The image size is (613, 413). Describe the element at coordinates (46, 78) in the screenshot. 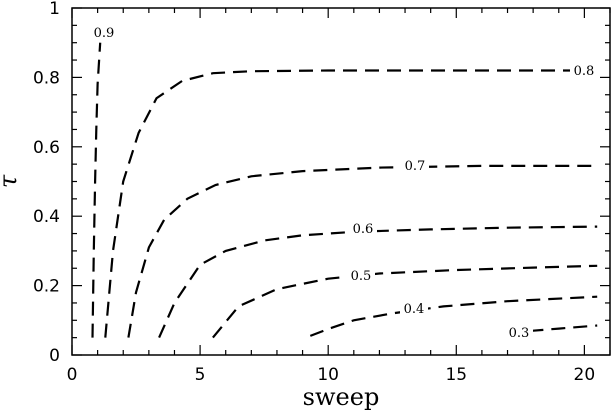

I see `y-tick-label: 0.8` at that location.